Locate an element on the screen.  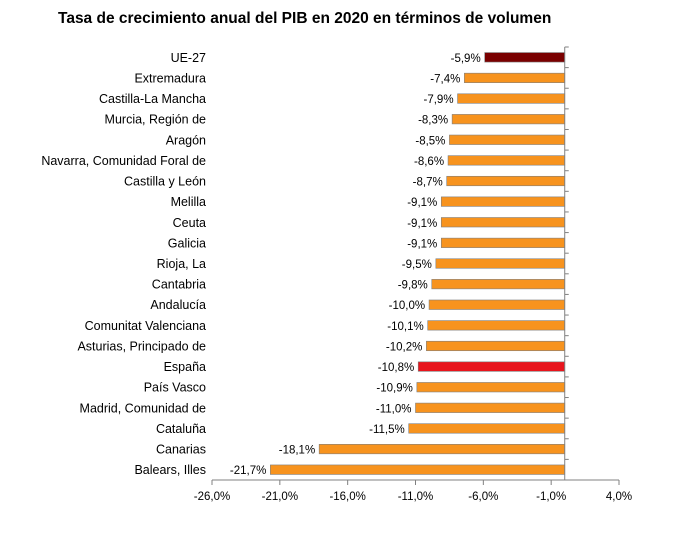
category-label: Cantabria is located at coordinates (179, 285).